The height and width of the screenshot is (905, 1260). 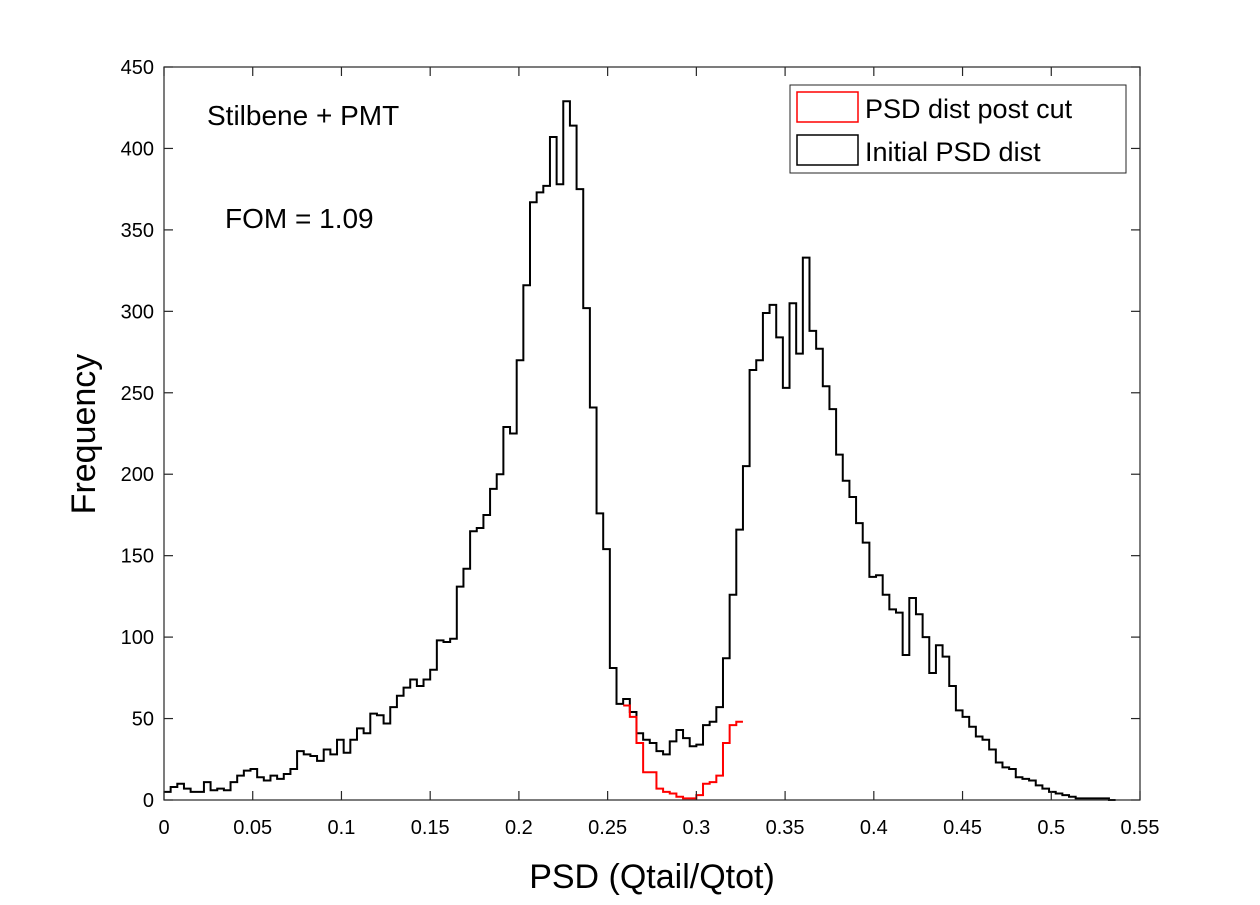 What do you see at coordinates (1051, 828) in the screenshot?
I see `x-tick-label: 0.5` at bounding box center [1051, 828].